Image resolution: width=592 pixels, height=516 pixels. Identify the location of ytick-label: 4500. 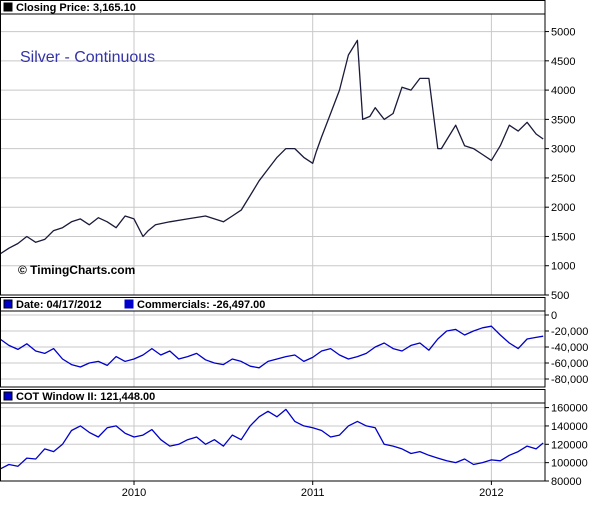
(563, 62).